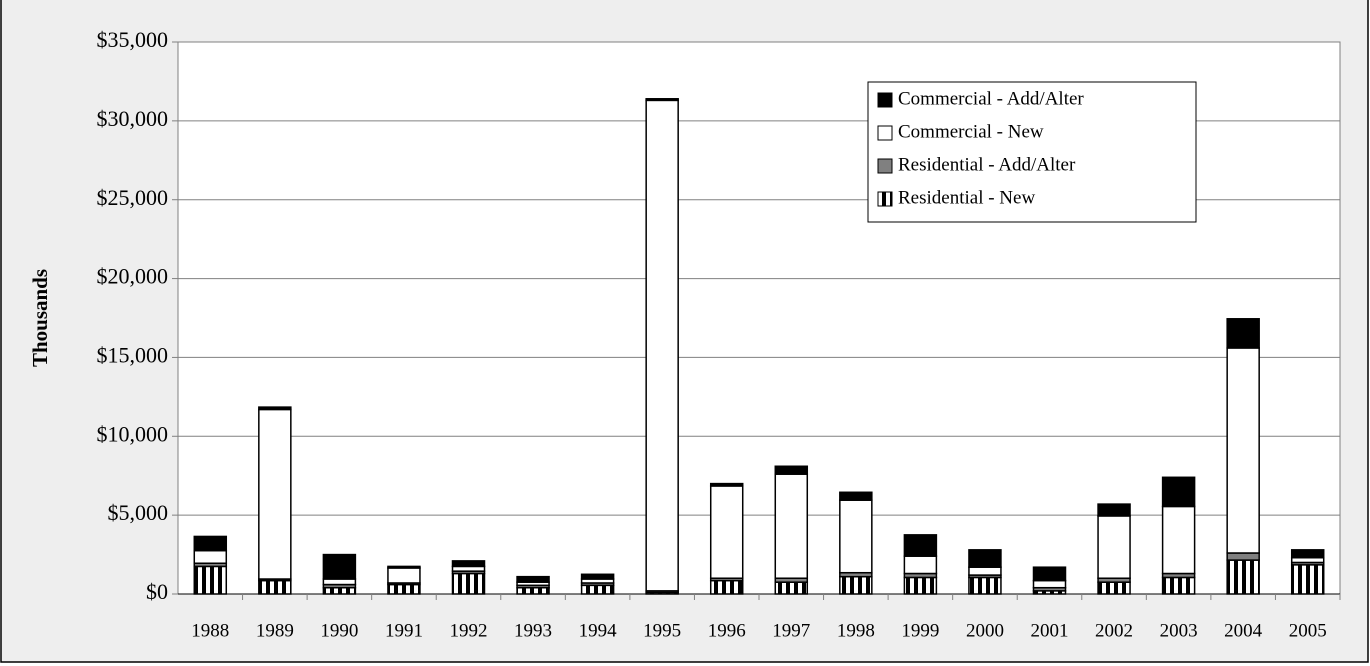  What do you see at coordinates (157, 591) in the screenshot?
I see `y-tick-label: $0` at bounding box center [157, 591].